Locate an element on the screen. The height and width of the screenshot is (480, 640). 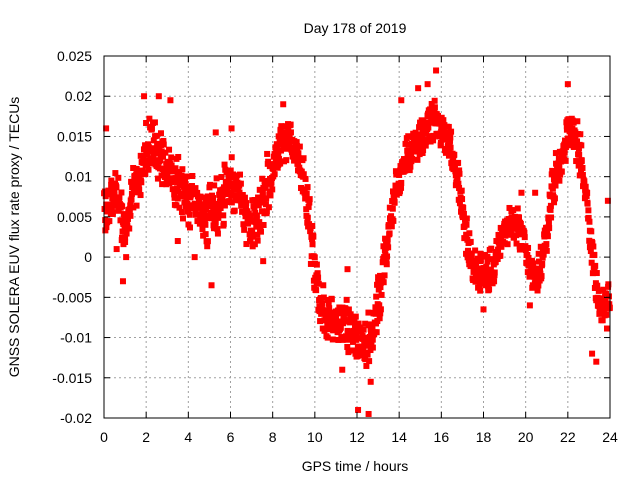
y-tick-label: -0.02 is located at coordinates (76, 418).